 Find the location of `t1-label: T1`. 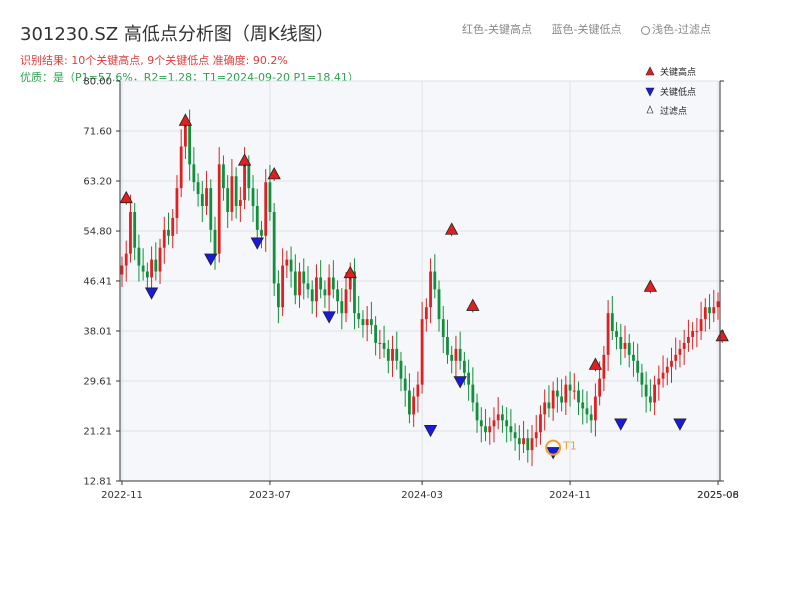

t1-label: T1 is located at coordinates (569, 446).